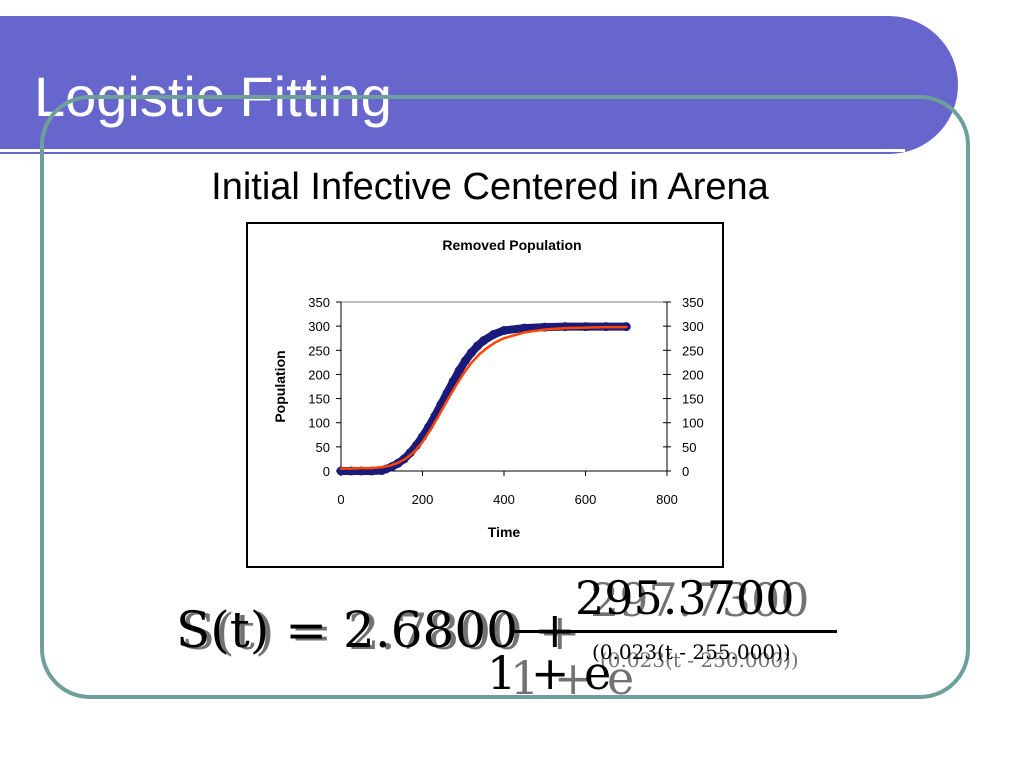 The height and width of the screenshot is (768, 1024). What do you see at coordinates (504, 499) in the screenshot?
I see `x-tick-label: 400` at bounding box center [504, 499].